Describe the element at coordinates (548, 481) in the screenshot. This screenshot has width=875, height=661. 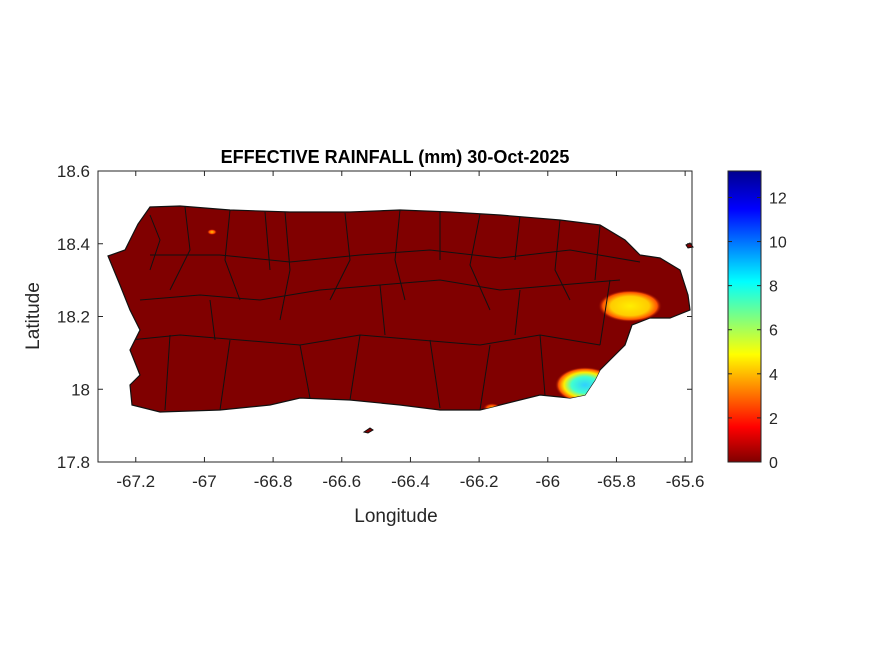
I see `x-tick-label: -66` at that location.